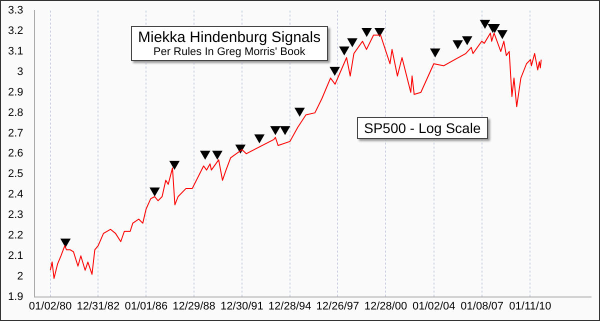 This screenshot has height=321, width=600. I want to click on y-tick-label: 2.3, so click(16, 215).